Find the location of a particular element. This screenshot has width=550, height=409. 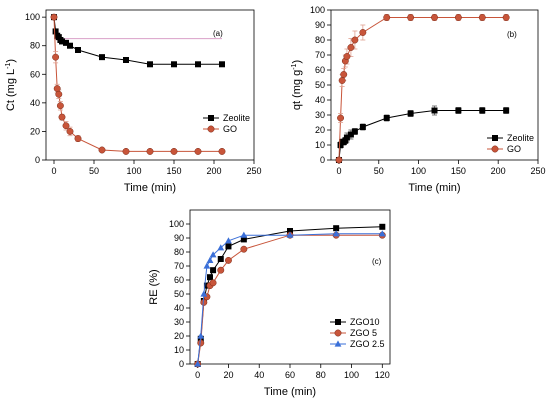

plot-frame is located at coordinates (150, 85).